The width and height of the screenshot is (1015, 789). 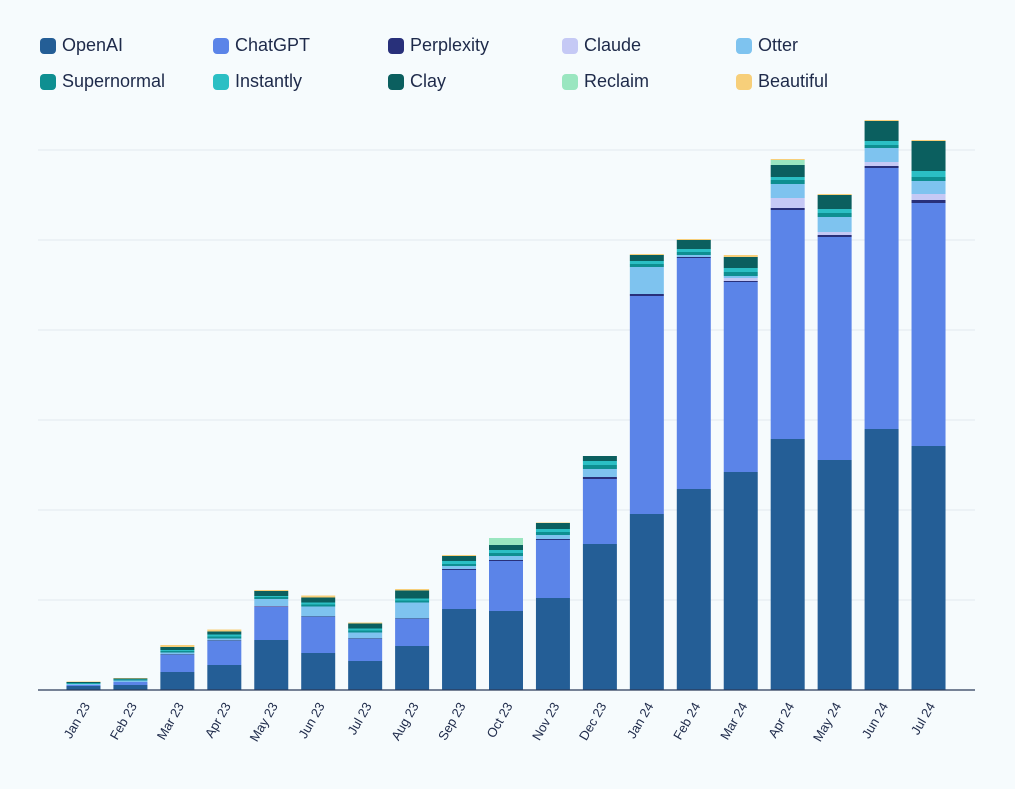 What do you see at coordinates (778, 45) in the screenshot?
I see `legend-label: Otter` at bounding box center [778, 45].